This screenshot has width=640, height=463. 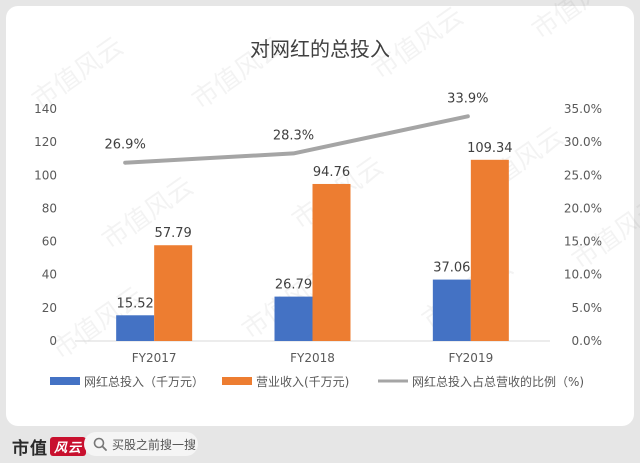 What do you see at coordinates (451, 268) in the screenshot?
I see `bar-data-label: 37.06` at bounding box center [451, 268].